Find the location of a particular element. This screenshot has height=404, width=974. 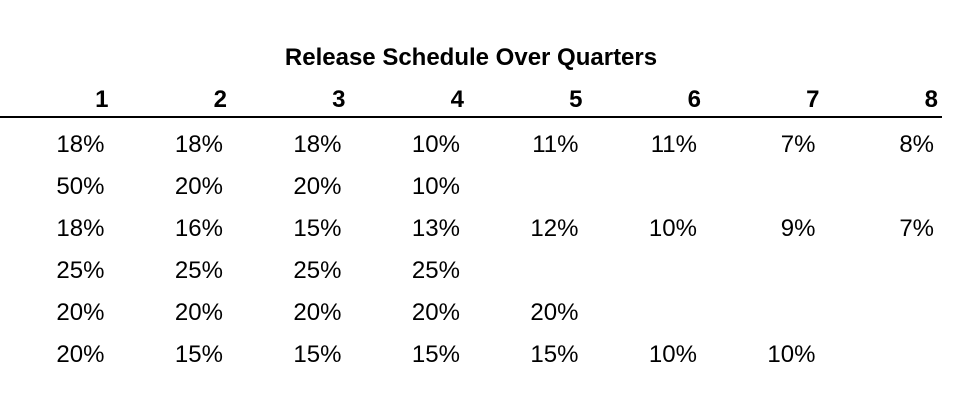

table-row: 18% 16% 15% 13% 12% 10% 9% 7% is located at coordinates (471, 229).